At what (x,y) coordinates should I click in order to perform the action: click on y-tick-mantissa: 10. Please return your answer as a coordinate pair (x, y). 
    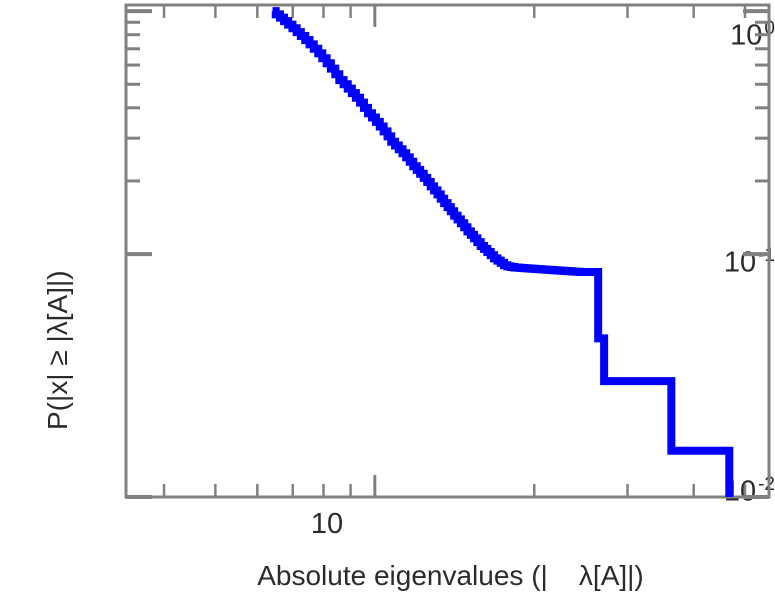
    Looking at the image, I should click on (740, 262).